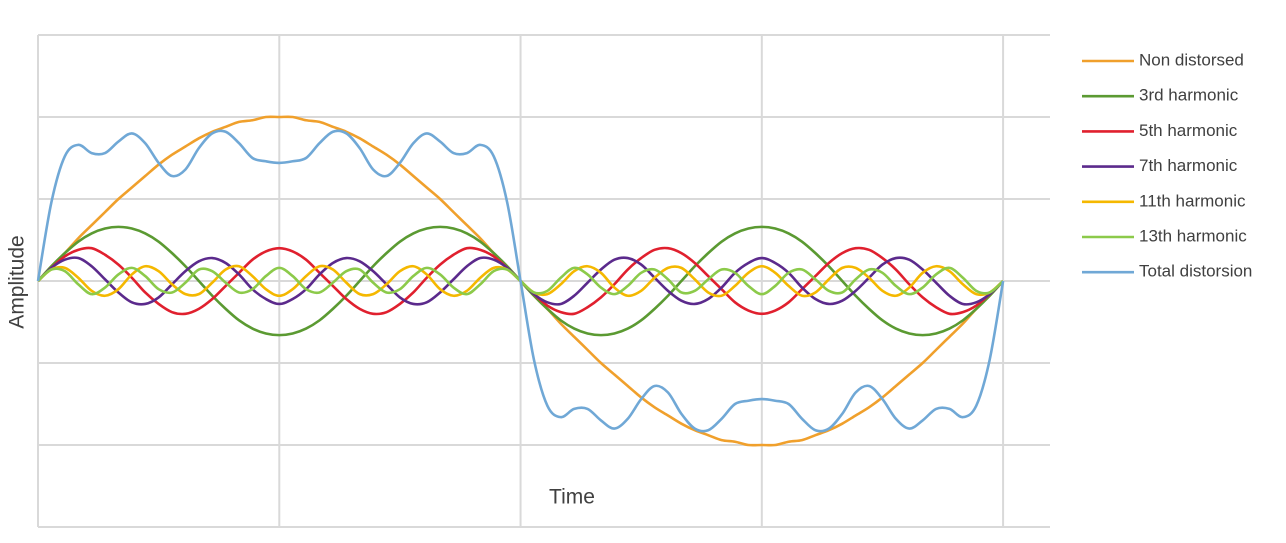 This screenshot has width=1286, height=543. Describe the element at coordinates (1192, 200) in the screenshot. I see `legend-label: 11th harmonic` at that location.